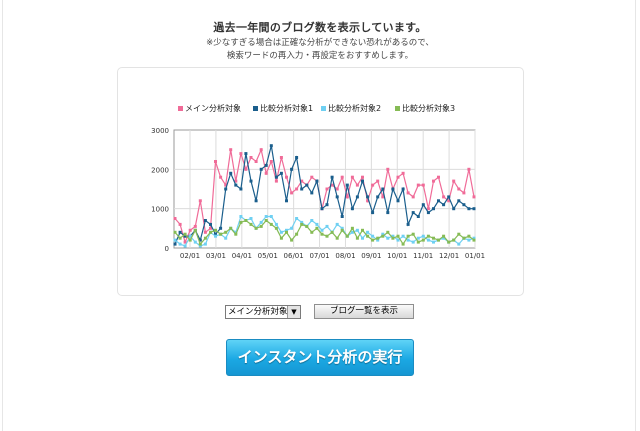 This screenshot has width=640, height=431. What do you see at coordinates (320, 357) in the screenshot?
I see `run-instant-analysis-button: インスタント分析の実行` at bounding box center [320, 357].